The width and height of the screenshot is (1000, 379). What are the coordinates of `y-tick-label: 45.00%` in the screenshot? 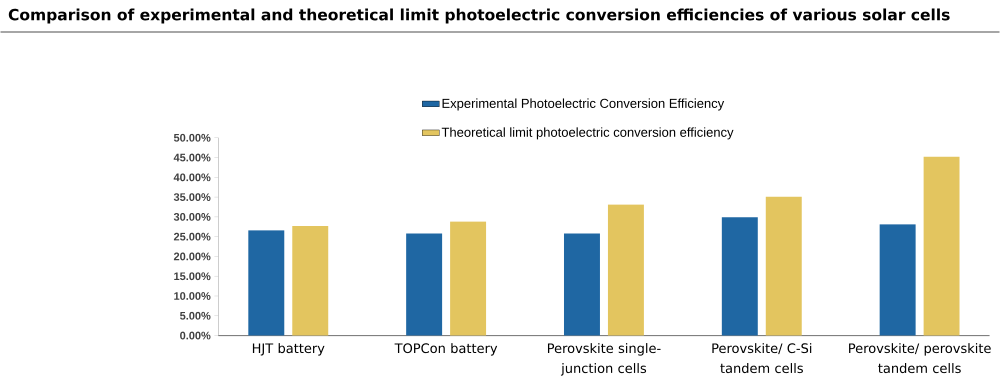 It's located at (192, 158).